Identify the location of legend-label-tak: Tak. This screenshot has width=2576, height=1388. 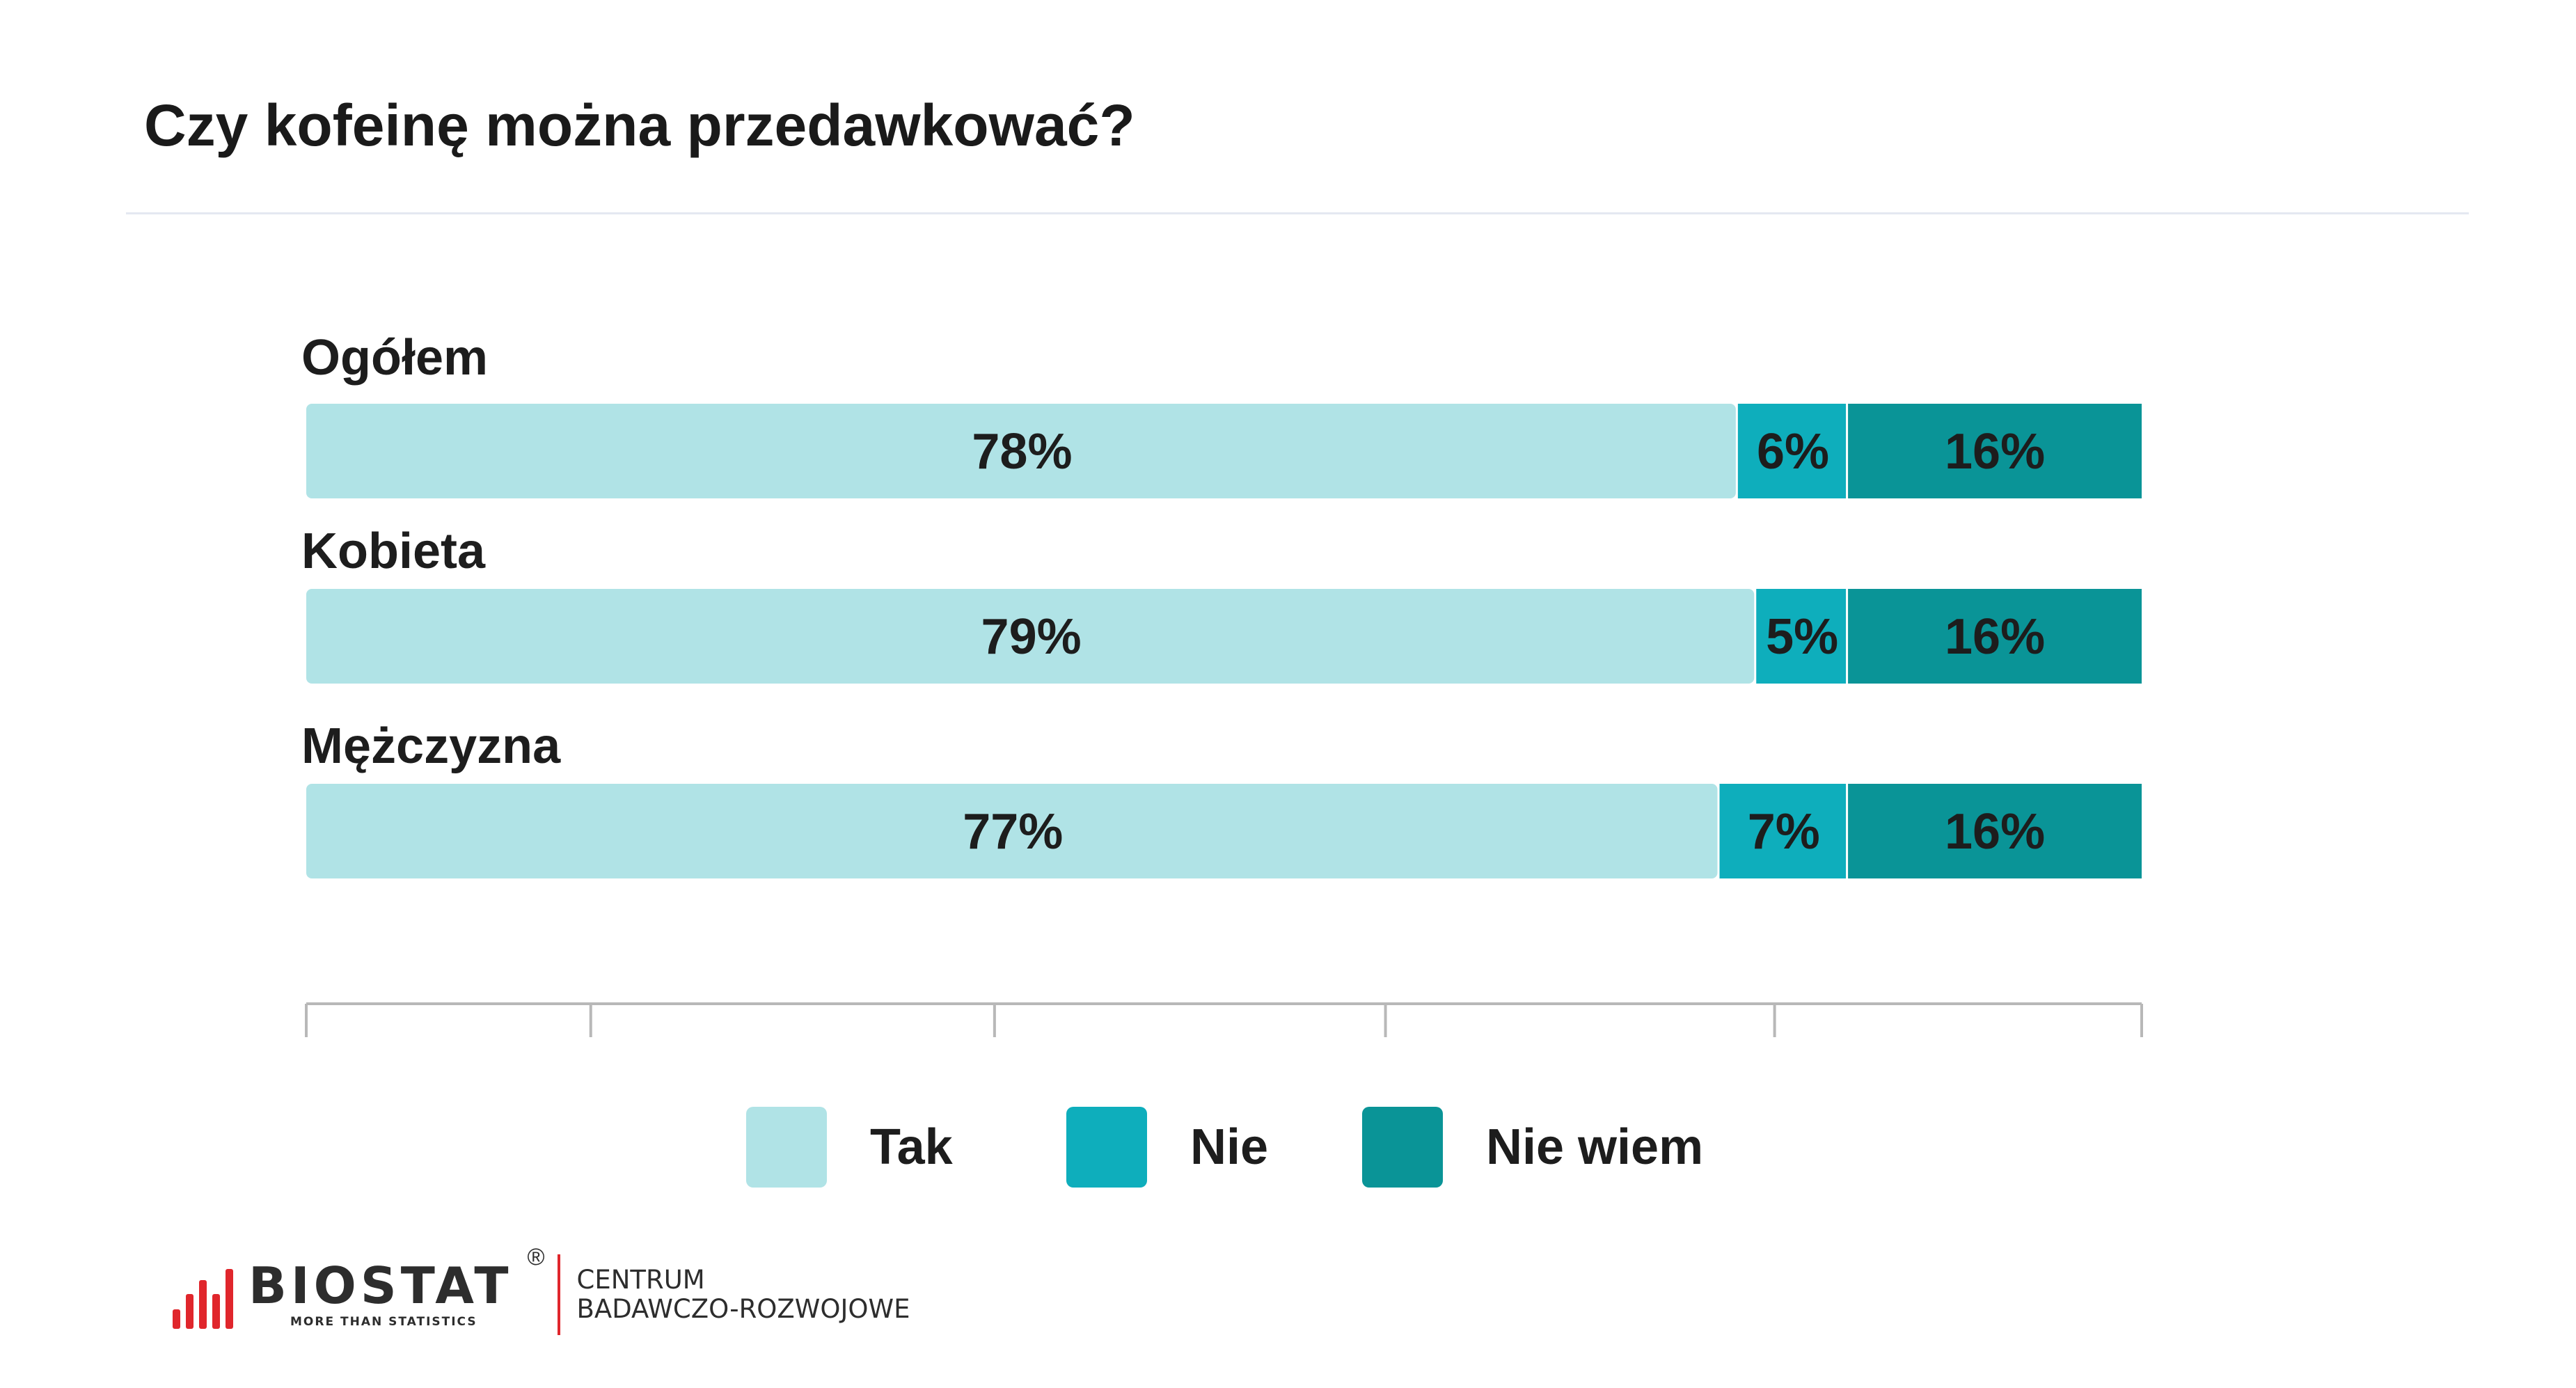
(911, 1147).